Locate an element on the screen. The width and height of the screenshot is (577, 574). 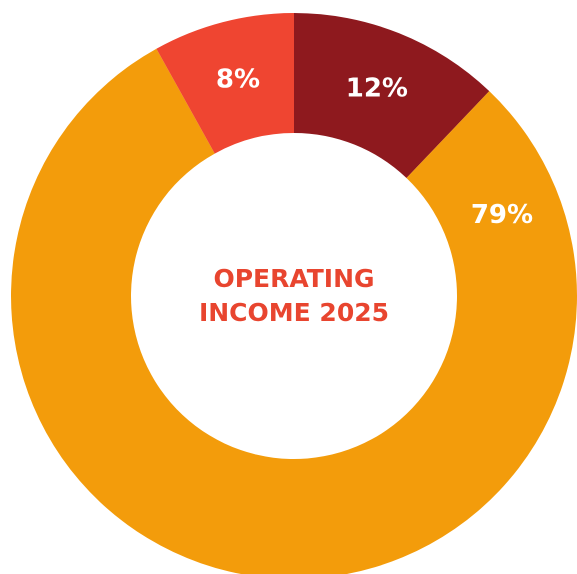
data-label: 8% is located at coordinates (238, 80).